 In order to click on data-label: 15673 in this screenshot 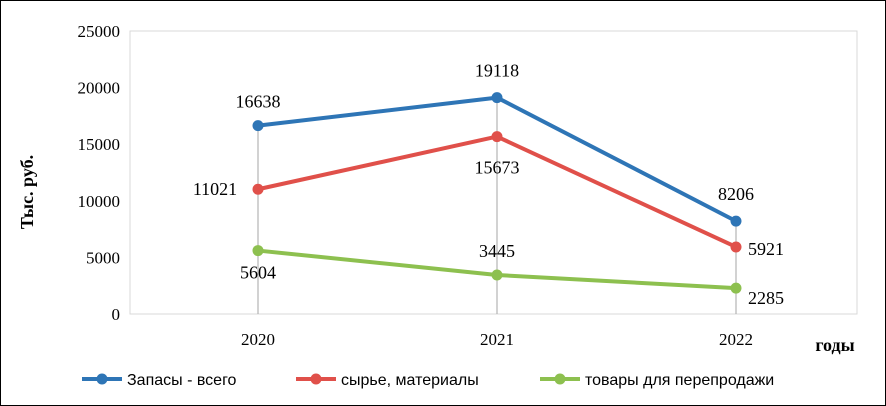, I will do `click(497, 168)`.